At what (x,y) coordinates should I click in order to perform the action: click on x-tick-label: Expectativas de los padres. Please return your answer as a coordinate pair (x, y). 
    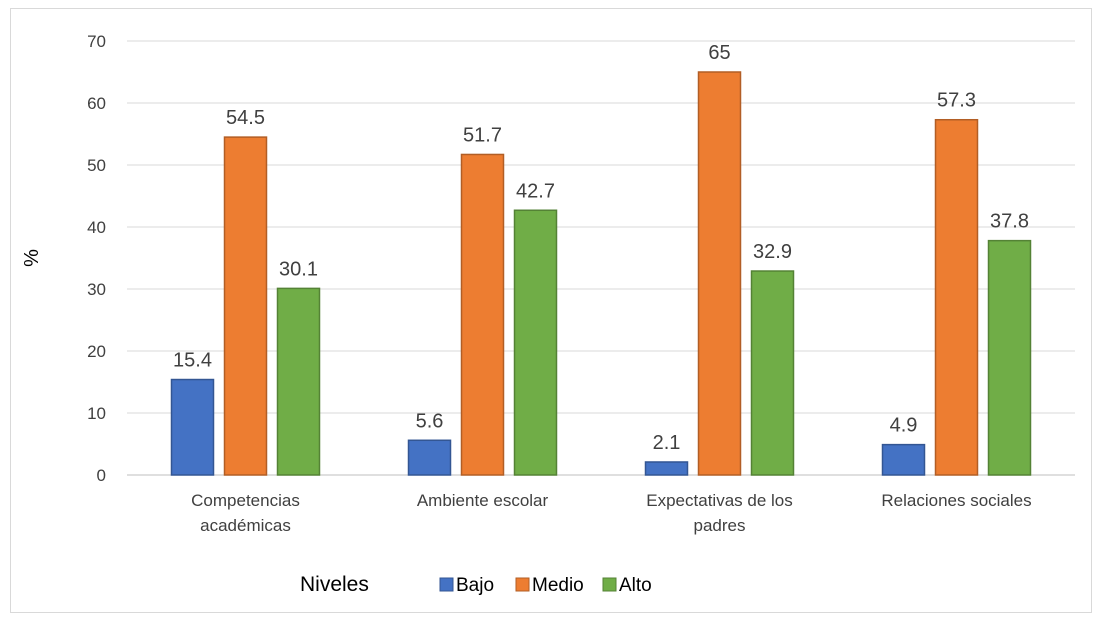
    Looking at the image, I should click on (719, 513).